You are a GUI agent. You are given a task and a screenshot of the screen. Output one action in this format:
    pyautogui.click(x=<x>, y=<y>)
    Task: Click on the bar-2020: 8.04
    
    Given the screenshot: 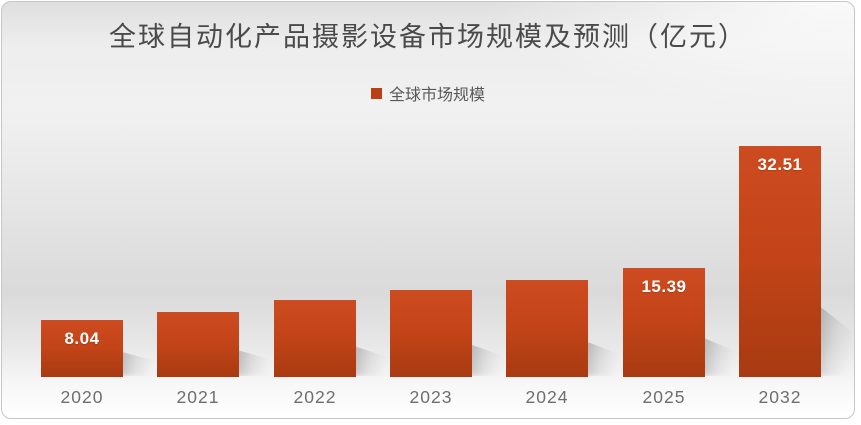 What is the action you would take?
    pyautogui.click(x=82, y=348)
    